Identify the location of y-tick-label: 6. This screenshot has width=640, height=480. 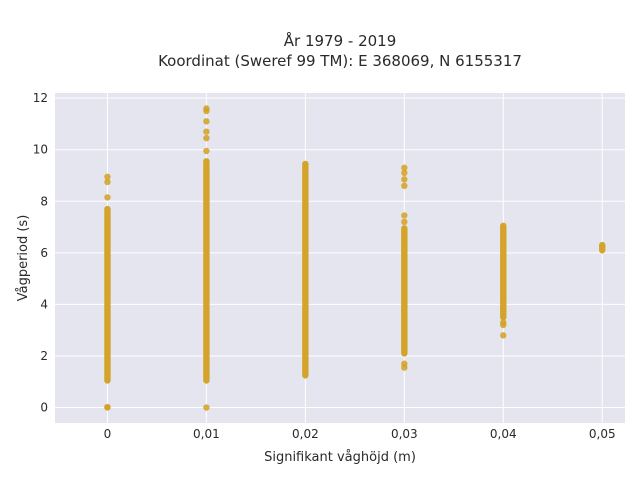
(44, 253).